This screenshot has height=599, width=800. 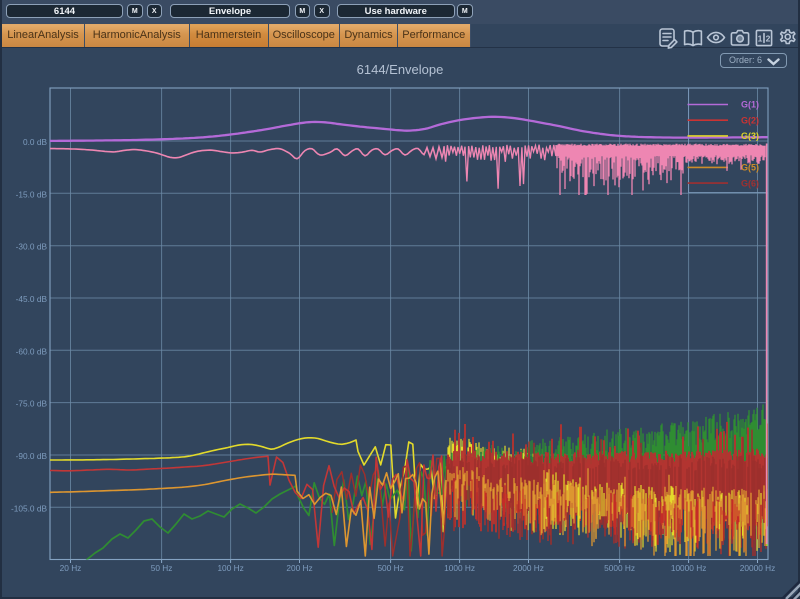 What do you see at coordinates (750, 120) in the screenshot?
I see `svg-text: G(2)` at bounding box center [750, 120].